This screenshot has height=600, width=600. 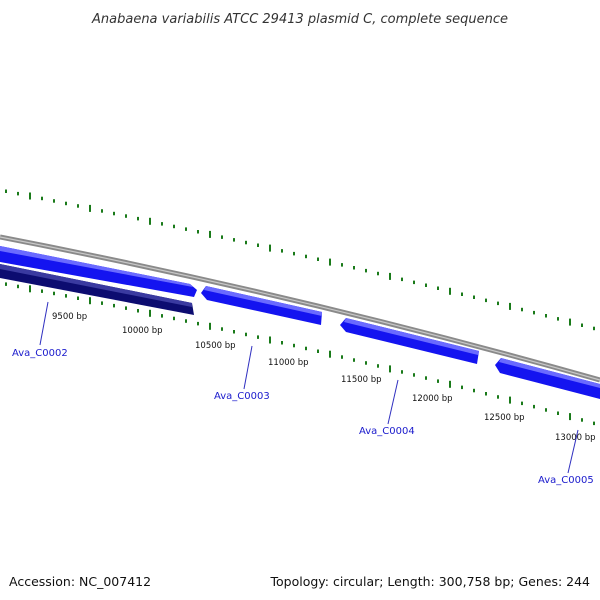 I want to click on gene-arrow-extra-1-highlight, so click(x=96, y=266).